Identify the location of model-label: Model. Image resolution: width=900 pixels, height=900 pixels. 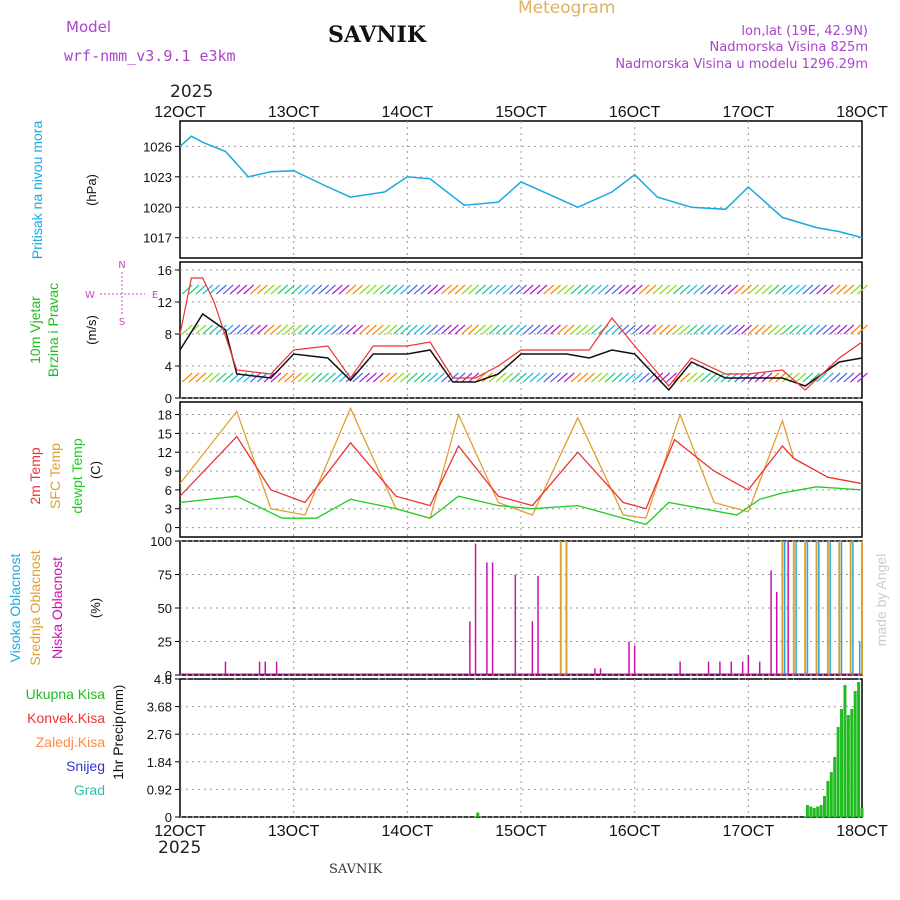
(89, 27).